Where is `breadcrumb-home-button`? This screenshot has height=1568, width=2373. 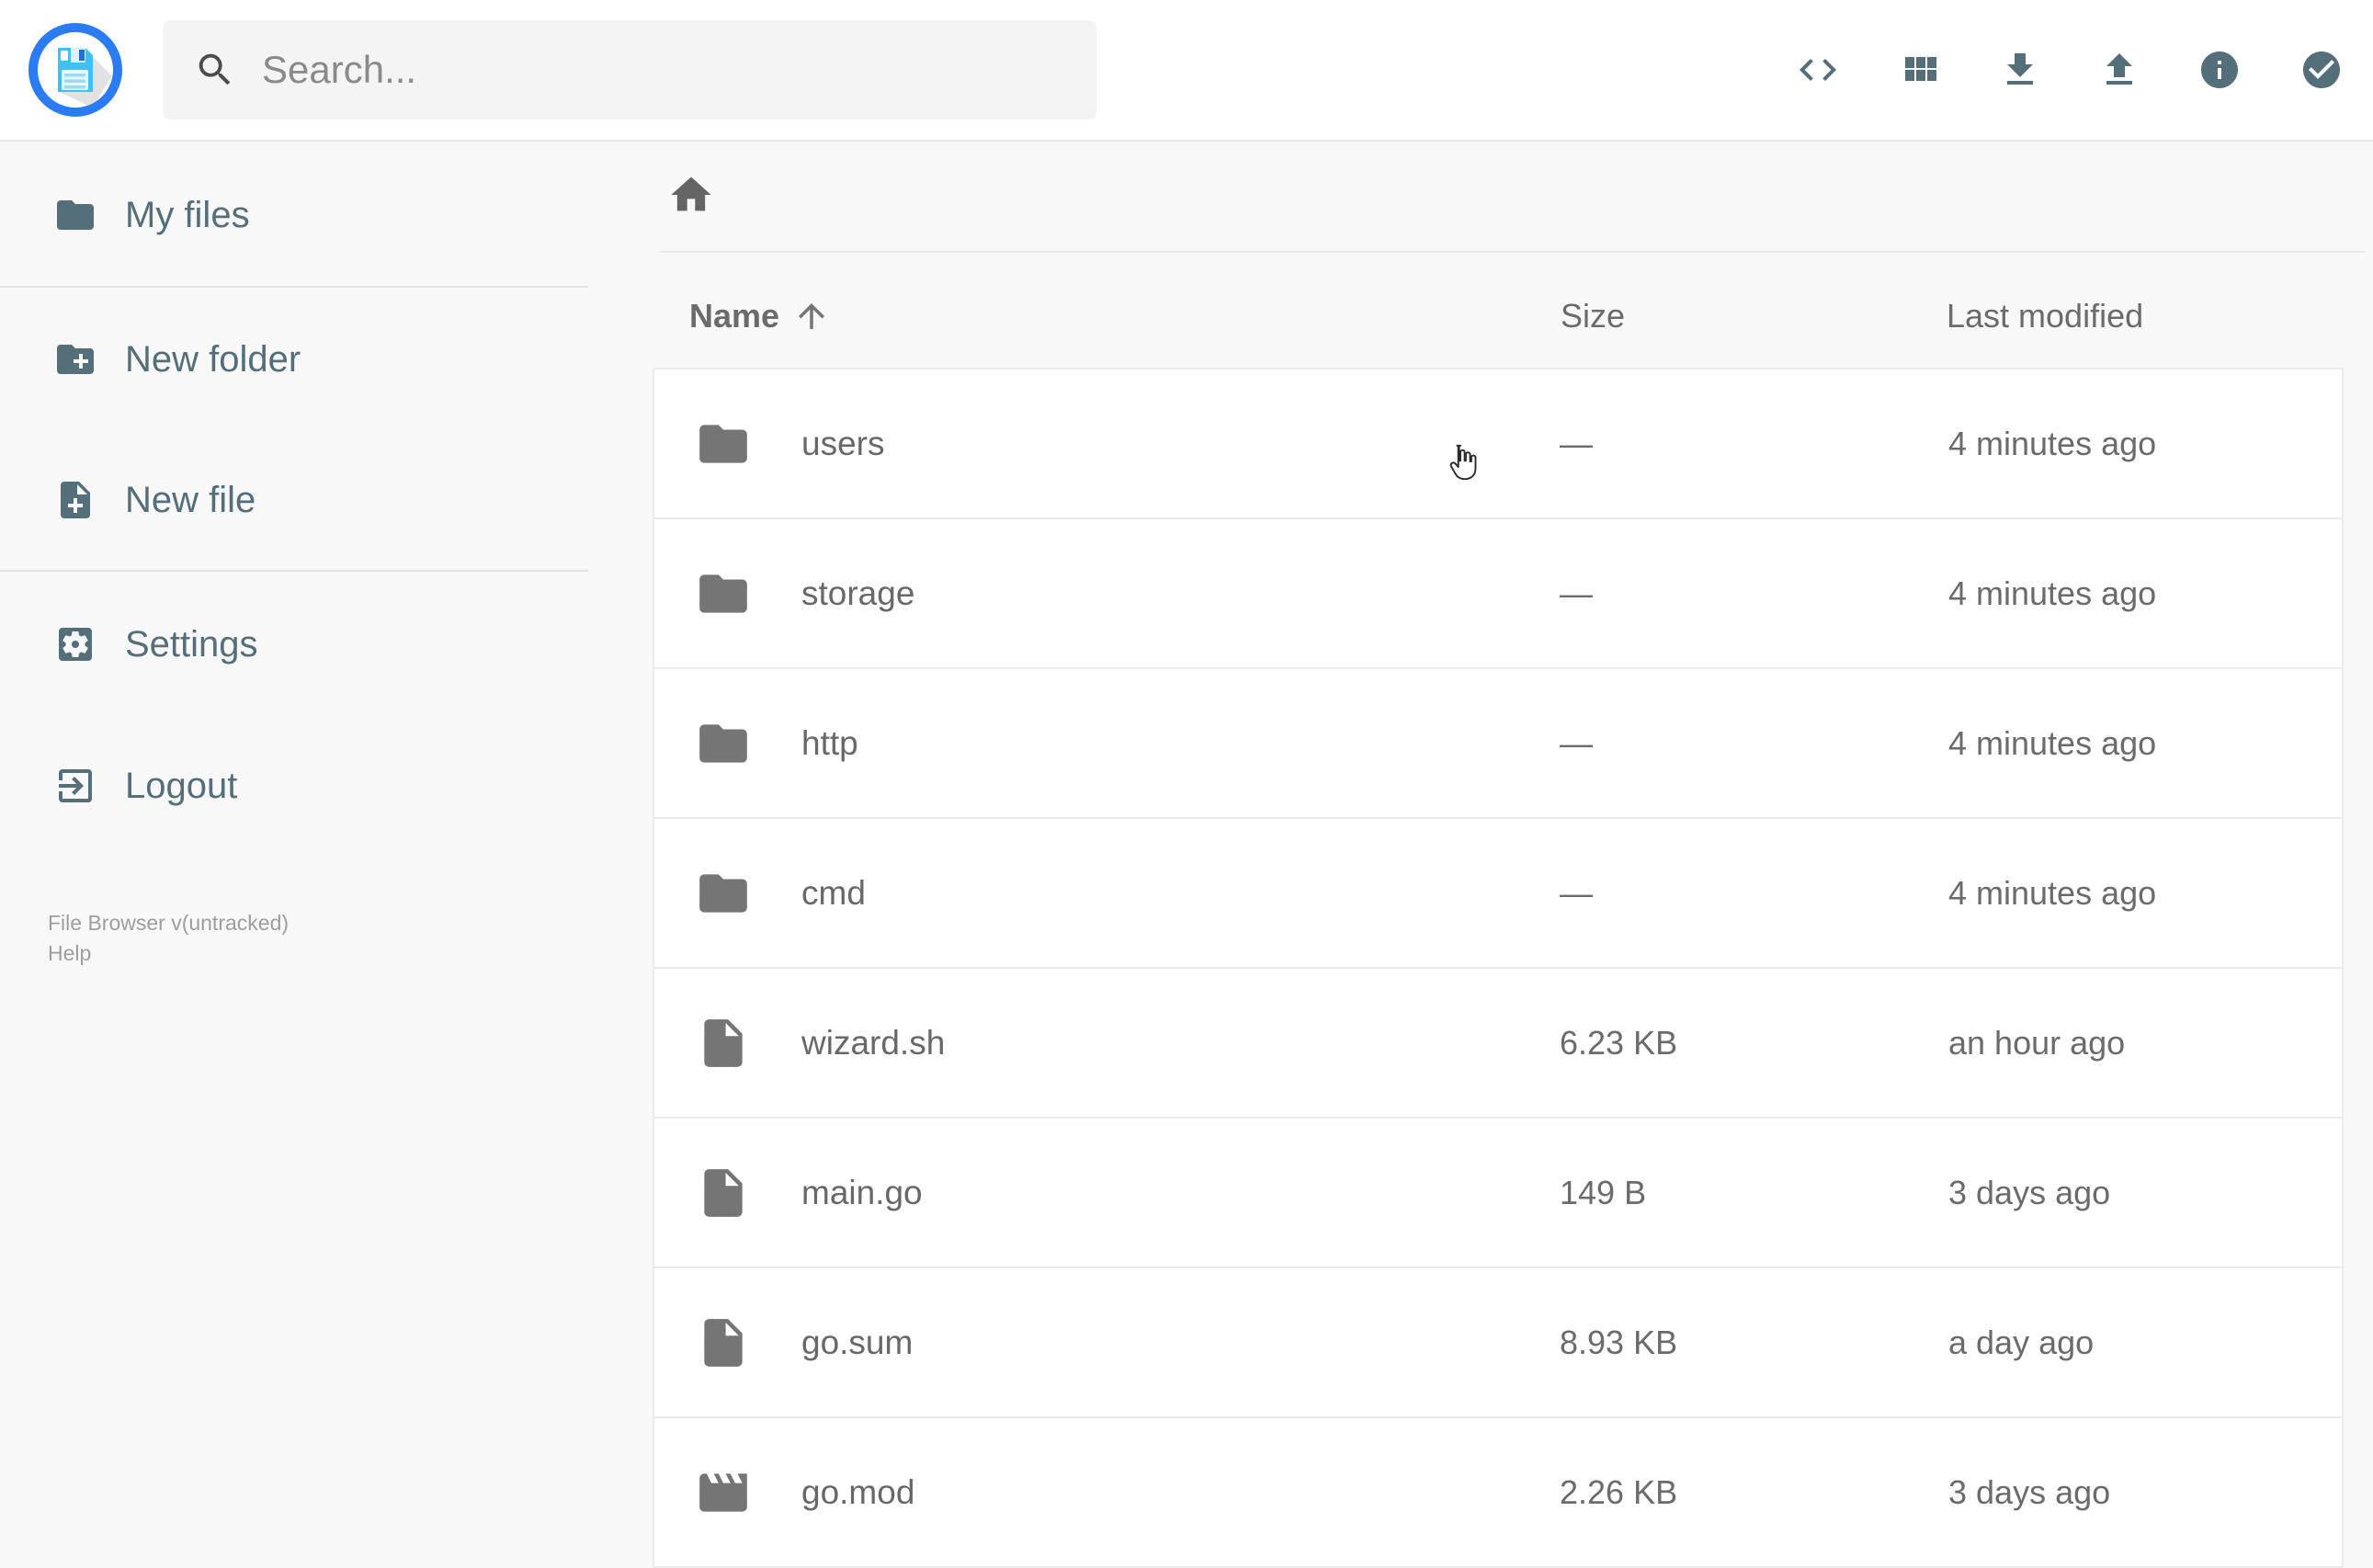
breadcrumb-home-button is located at coordinates (691, 195).